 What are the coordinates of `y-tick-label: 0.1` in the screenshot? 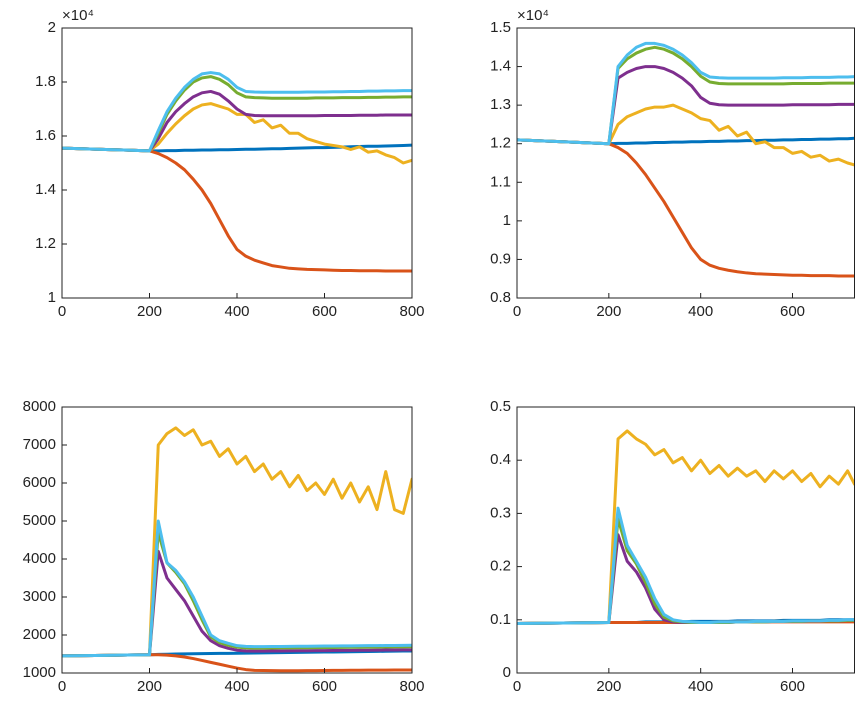 It's located at (500, 619).